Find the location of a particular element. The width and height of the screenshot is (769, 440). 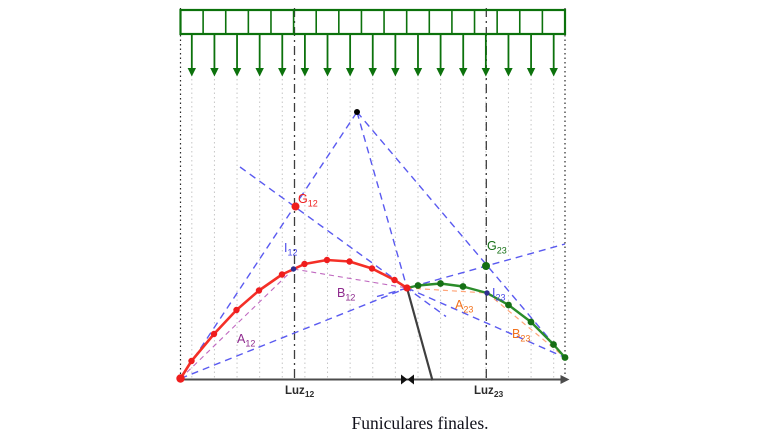

axis-layer is located at coordinates (373, 336).